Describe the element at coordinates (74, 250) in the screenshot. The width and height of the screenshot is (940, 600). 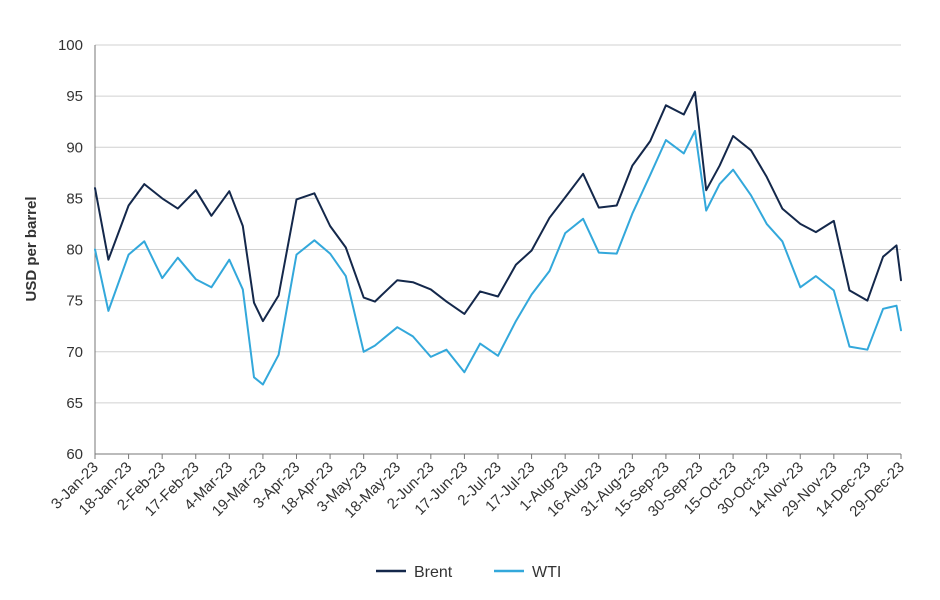
I see `y-tick-label: 80` at that location.